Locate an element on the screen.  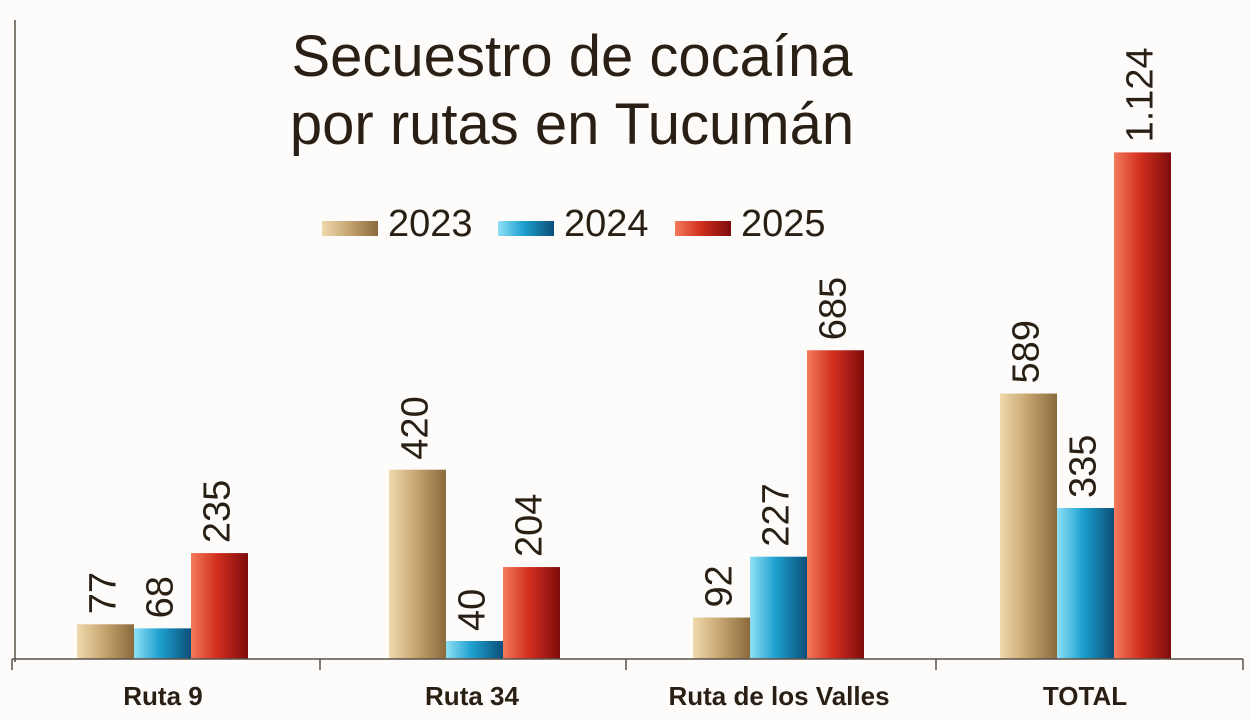
value-label-total-2024: 335 is located at coordinates (1084, 466).